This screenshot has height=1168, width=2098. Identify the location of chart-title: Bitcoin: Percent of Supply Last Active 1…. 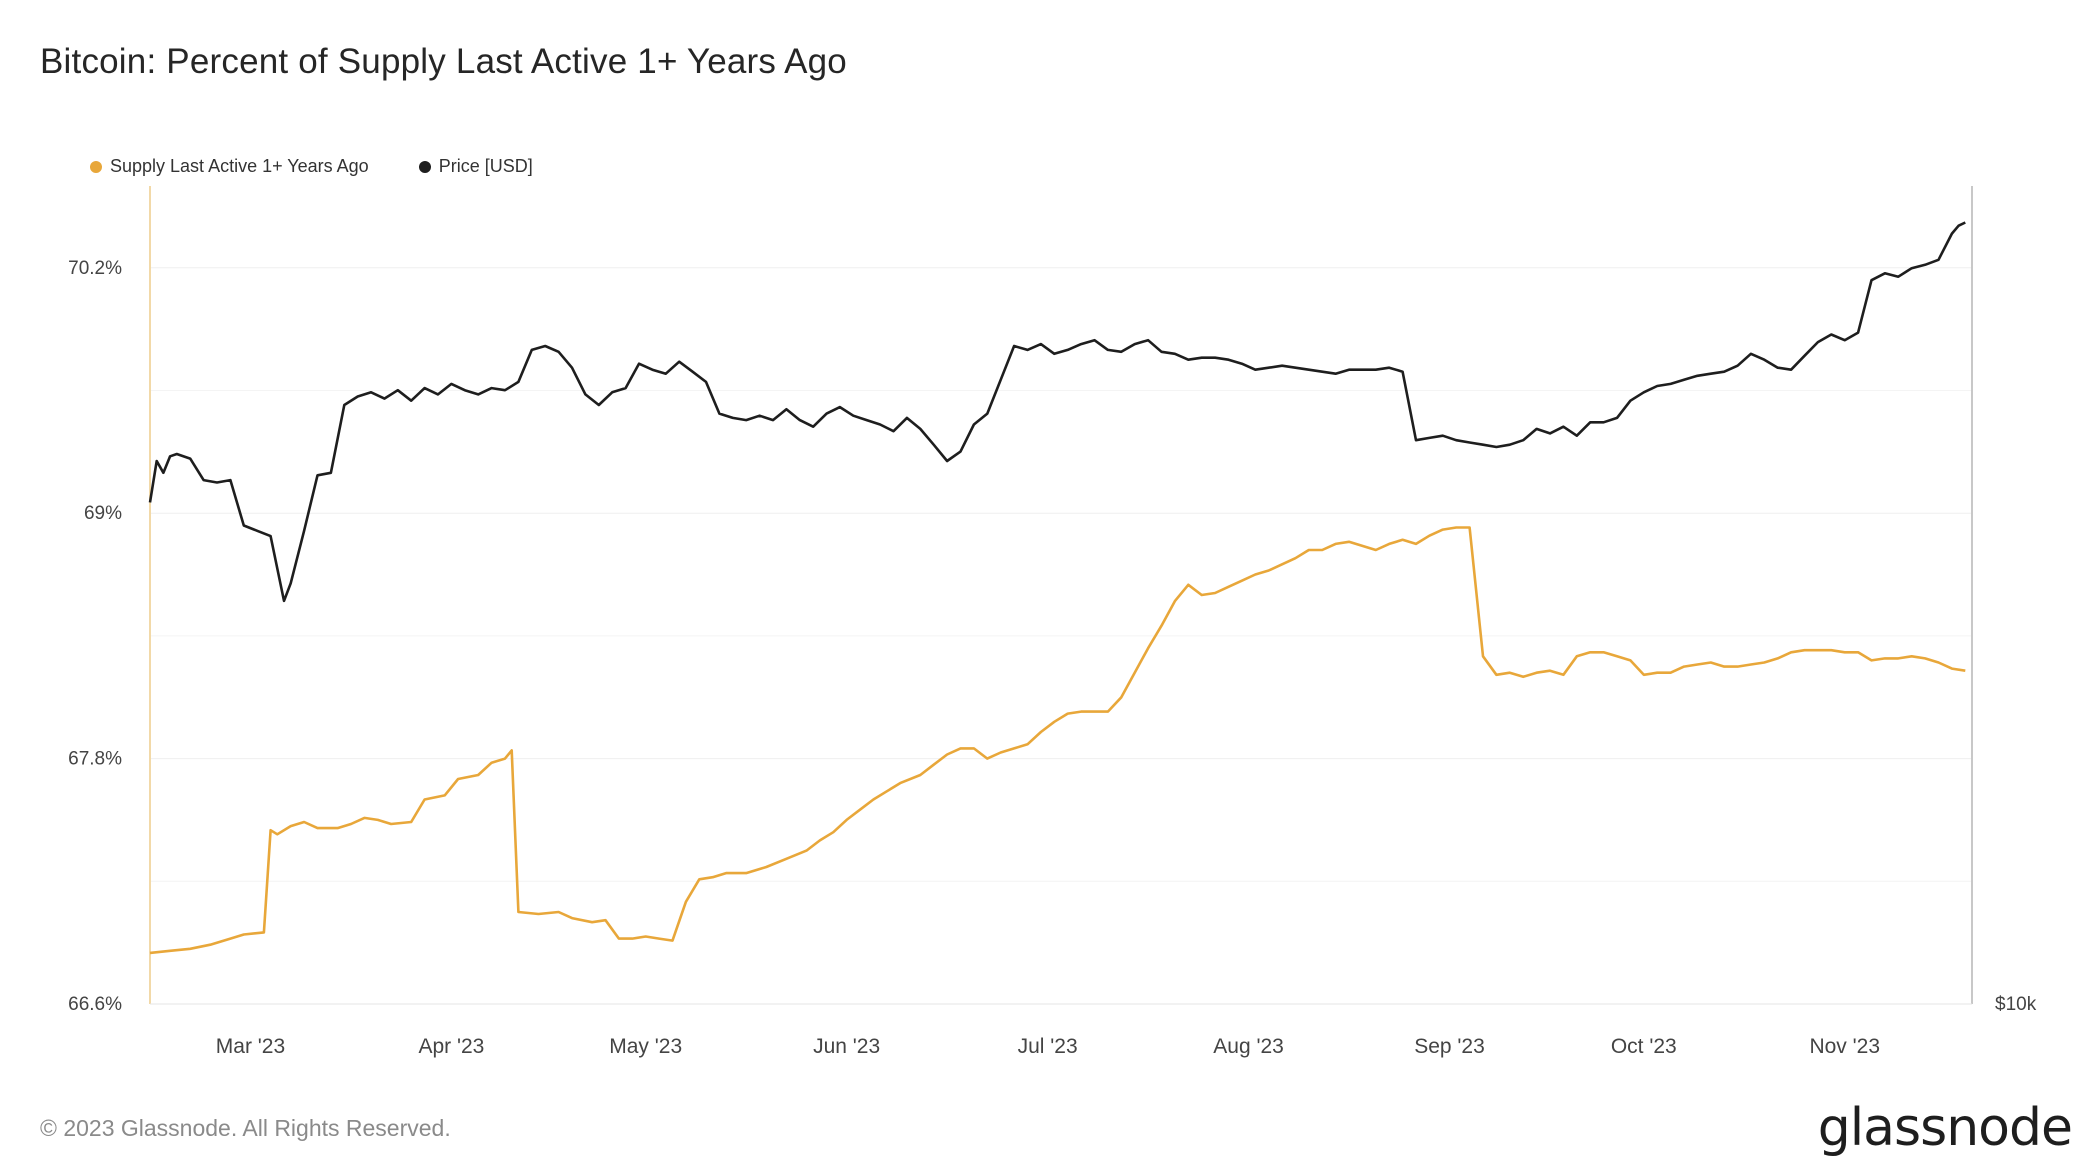
(443, 61).